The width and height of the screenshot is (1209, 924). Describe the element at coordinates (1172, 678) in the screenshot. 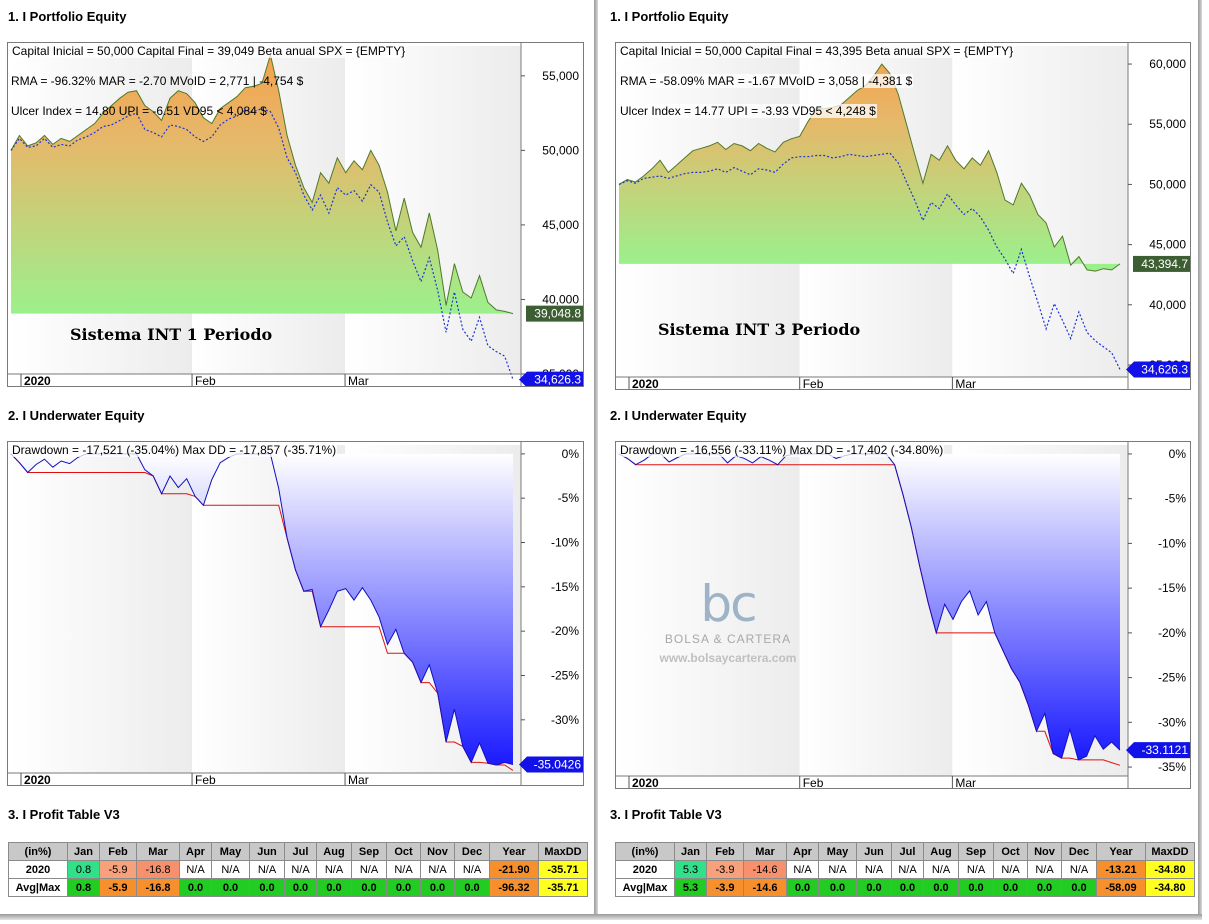

I see `y-tick-label: -25%` at that location.